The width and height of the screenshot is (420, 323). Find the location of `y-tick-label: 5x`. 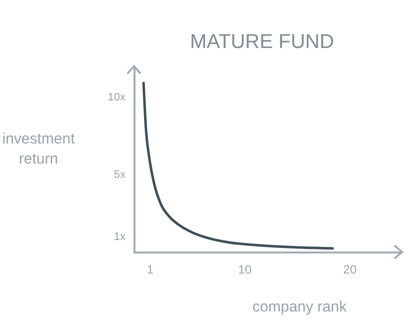

y-tick-label: 5x is located at coordinates (120, 175).